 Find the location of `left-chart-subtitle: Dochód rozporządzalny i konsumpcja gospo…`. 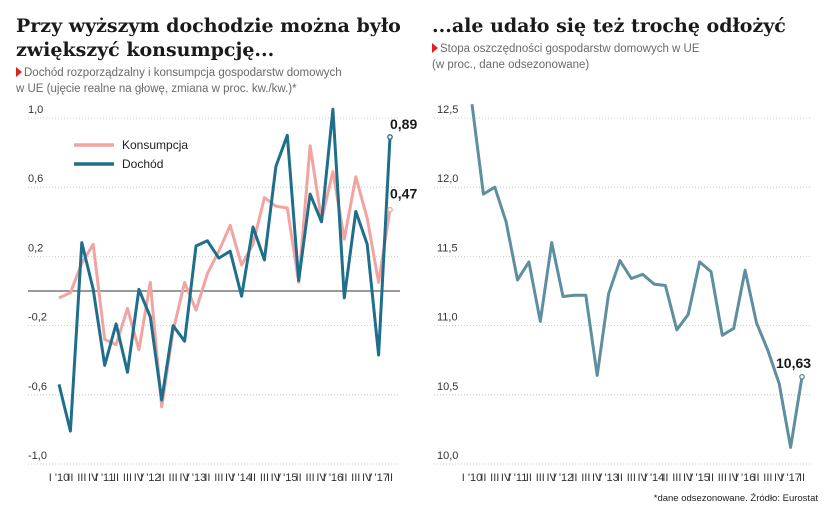

left-chart-subtitle: Dochód rozporządzalny i konsumpcja gospo… is located at coordinates (216, 81).